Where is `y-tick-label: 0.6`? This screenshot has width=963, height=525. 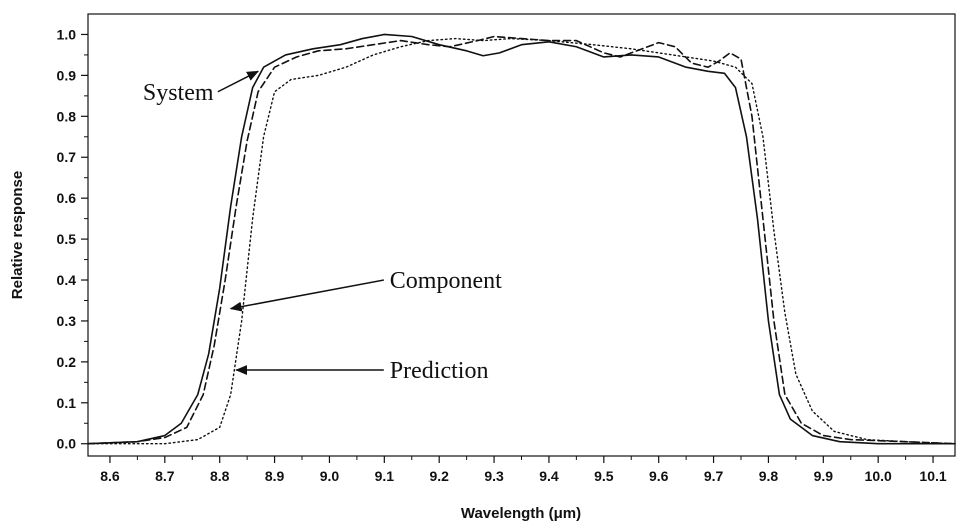
y-tick-label: 0.6 is located at coordinates (67, 198).